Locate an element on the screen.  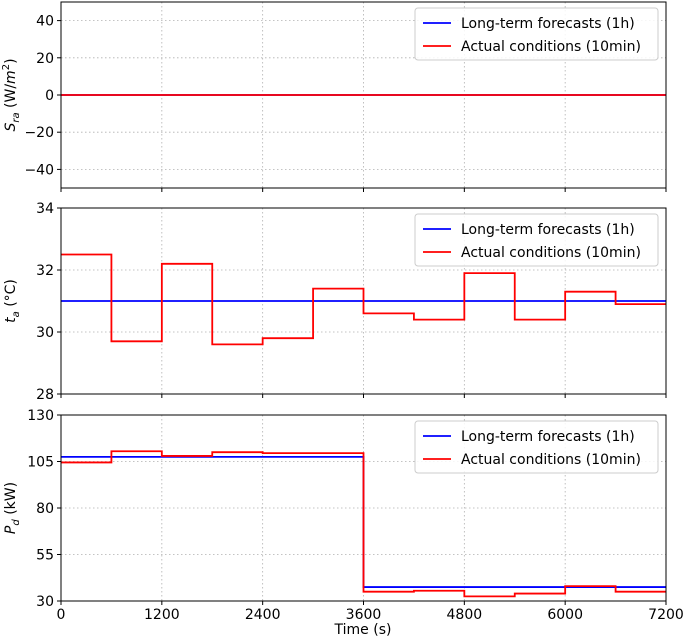
y-axis-label: Sra (W/m2) is located at coordinates (11, 94).